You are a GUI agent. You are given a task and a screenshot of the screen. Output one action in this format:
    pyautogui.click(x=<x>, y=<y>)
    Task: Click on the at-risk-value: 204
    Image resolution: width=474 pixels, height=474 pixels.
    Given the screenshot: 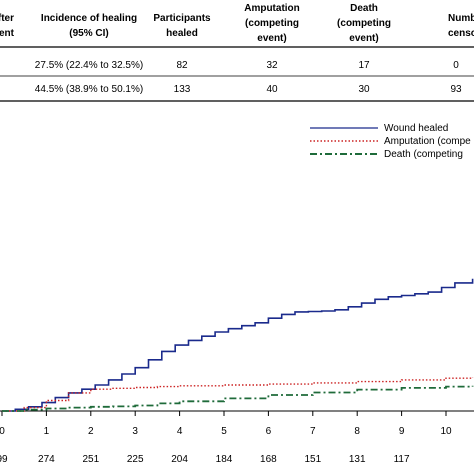 What is the action you would take?
    pyautogui.click(x=179, y=459)
    